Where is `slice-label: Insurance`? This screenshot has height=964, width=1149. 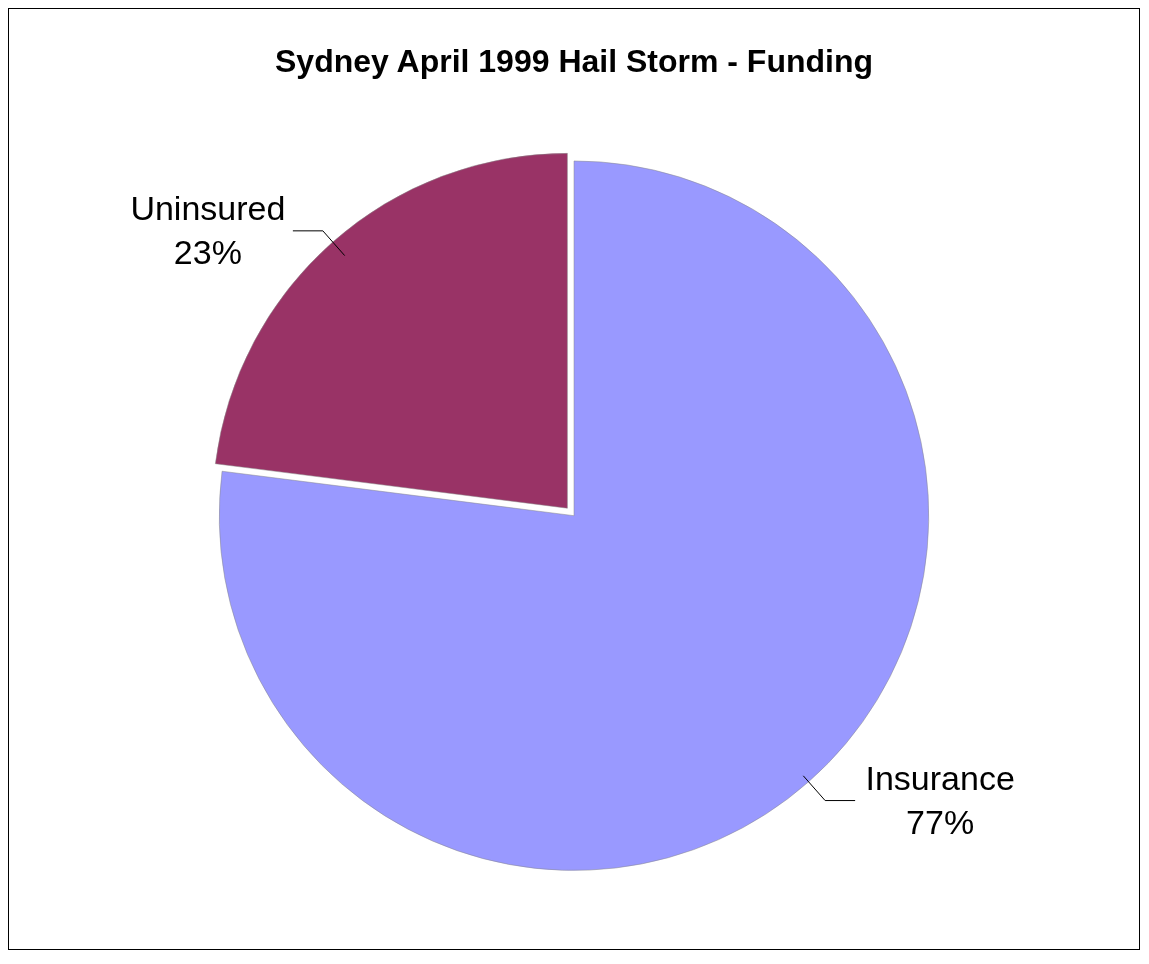 slice-label: Insurance is located at coordinates (940, 777).